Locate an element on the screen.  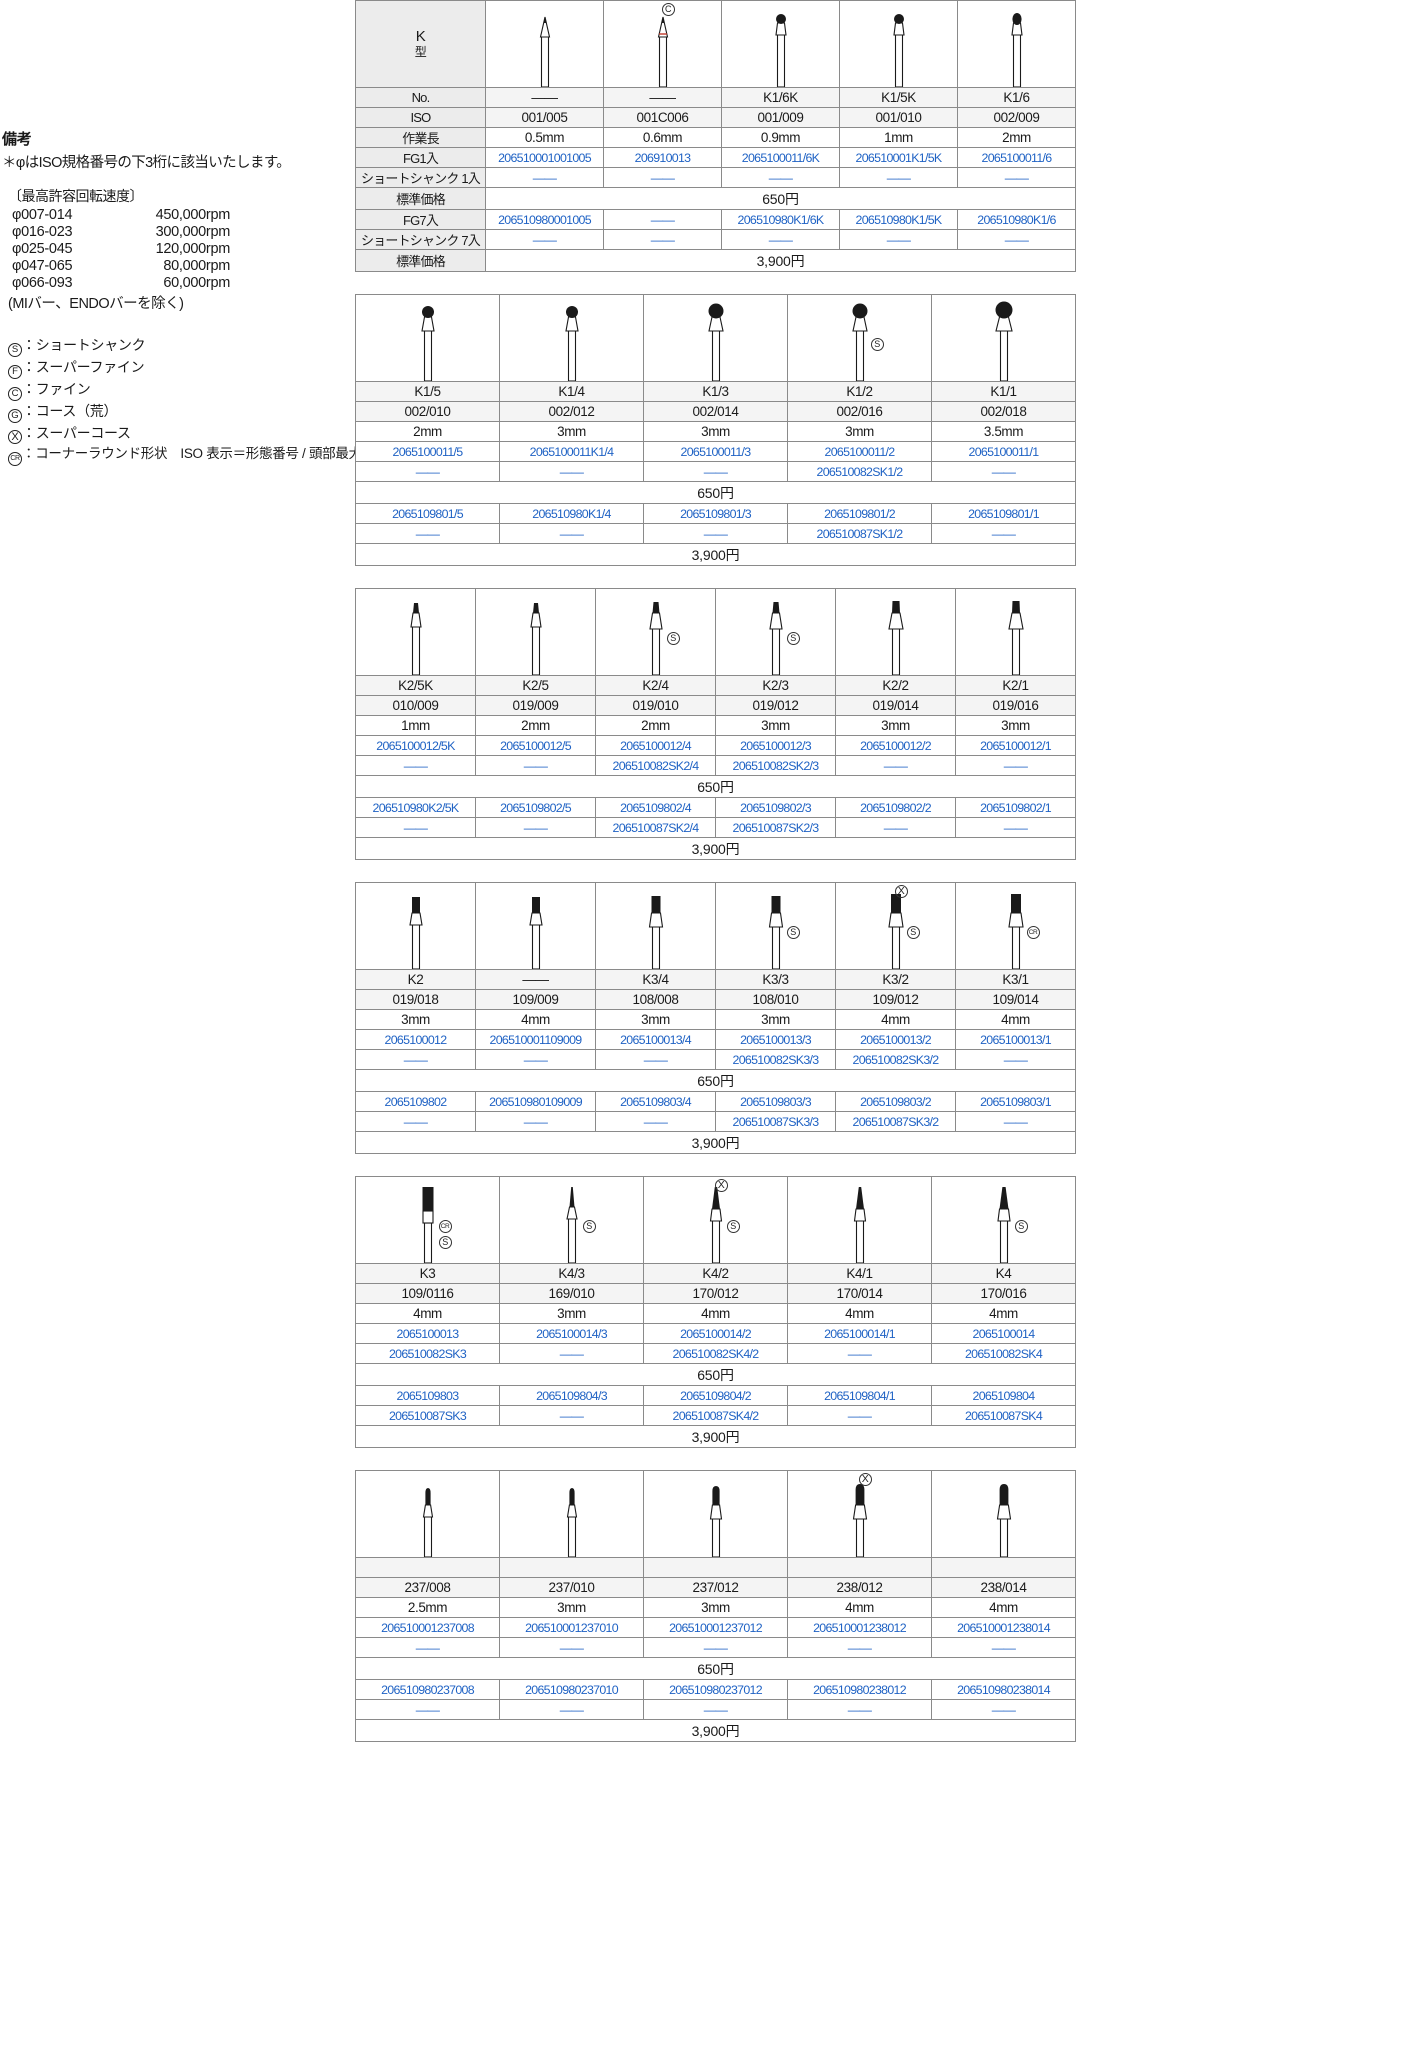
speed-diameter: φ007-014 is located at coordinates (42, 215).